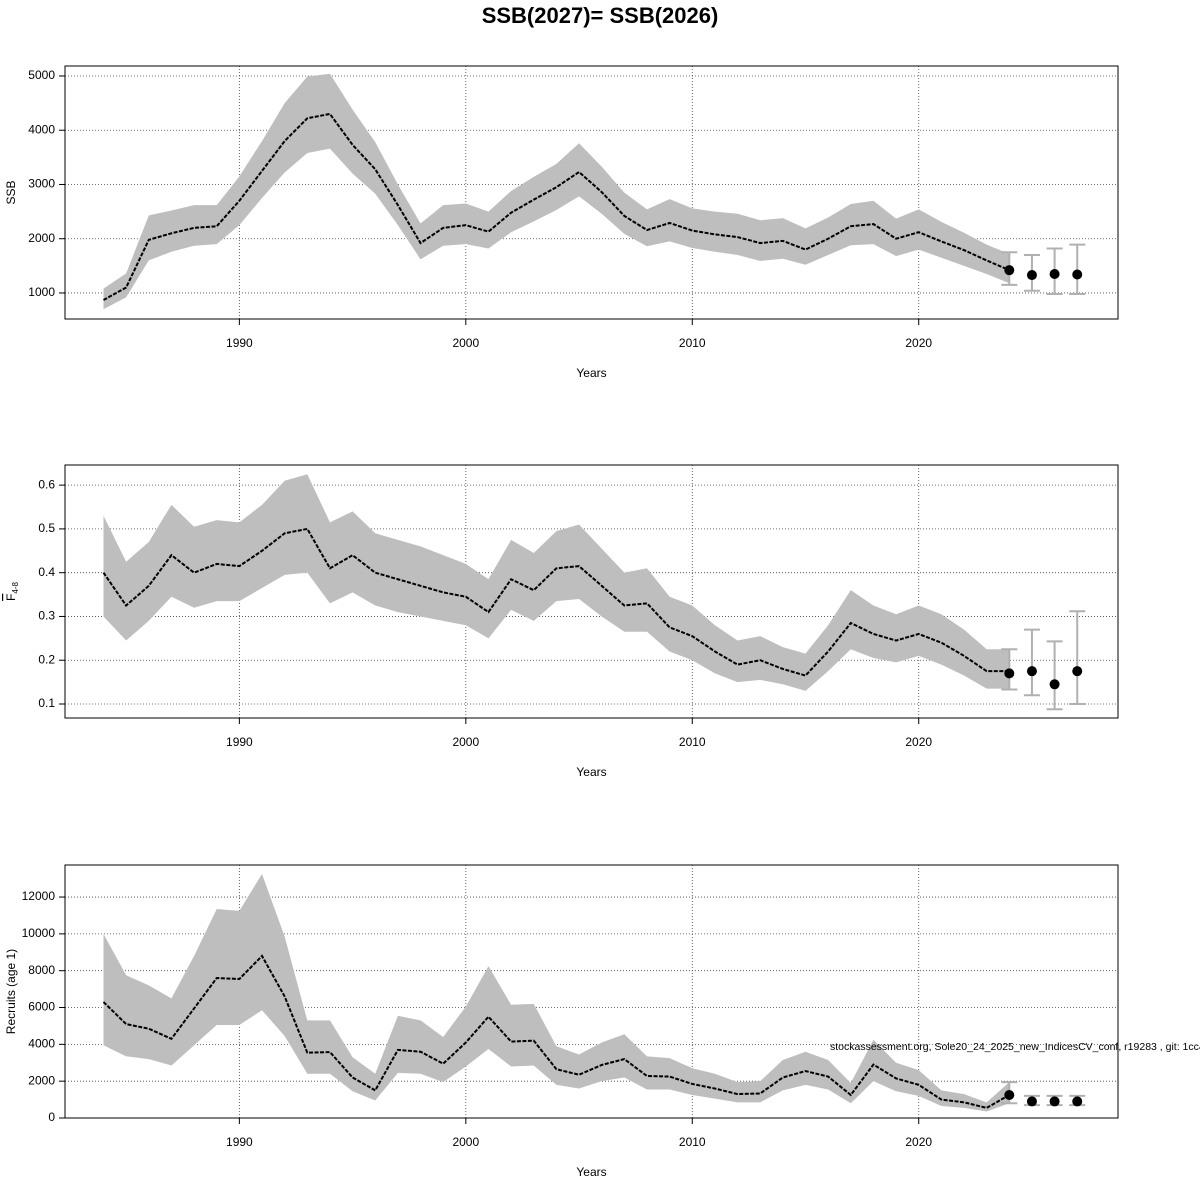 The height and width of the screenshot is (1200, 1200). I want to click on y-tick-label: 0.6, so click(46, 484).